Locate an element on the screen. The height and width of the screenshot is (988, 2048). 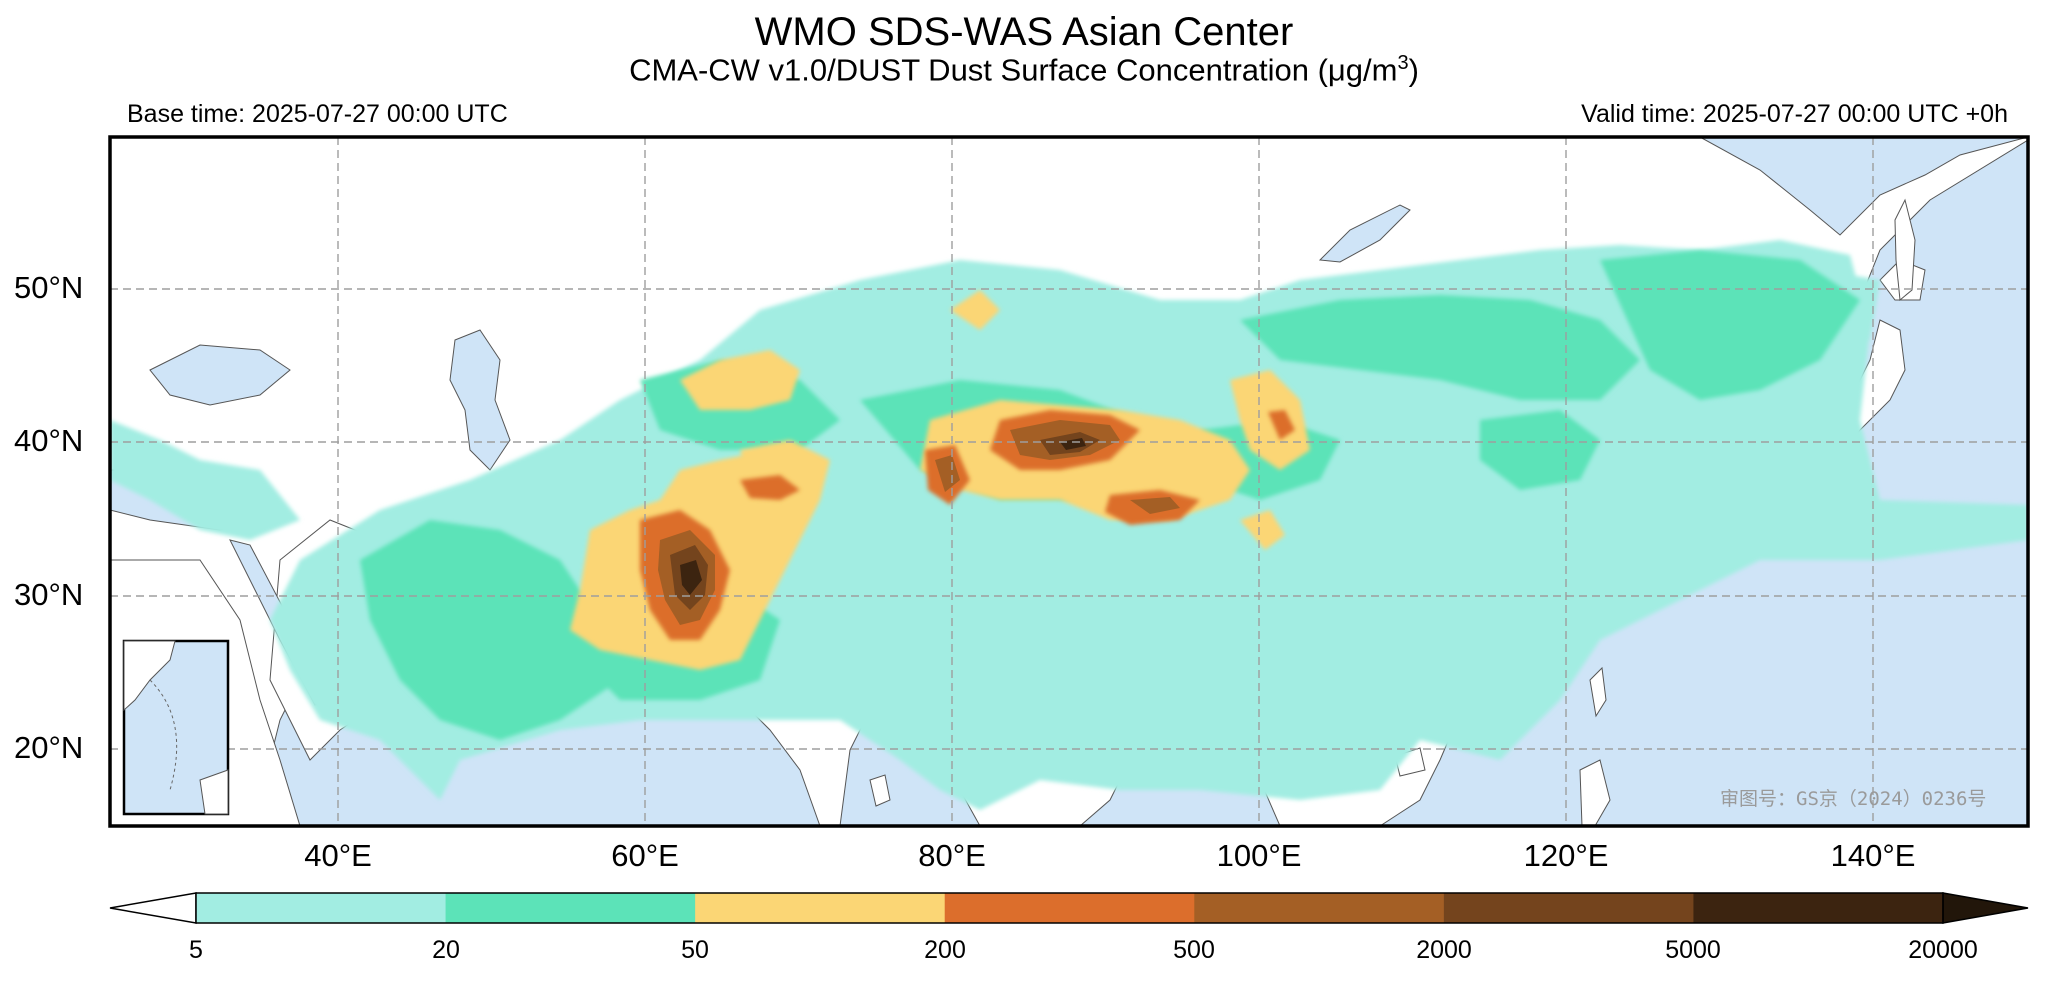
map-approval-watermark: 审图号：GS京（2024）0236号 is located at coordinates (1853, 799).